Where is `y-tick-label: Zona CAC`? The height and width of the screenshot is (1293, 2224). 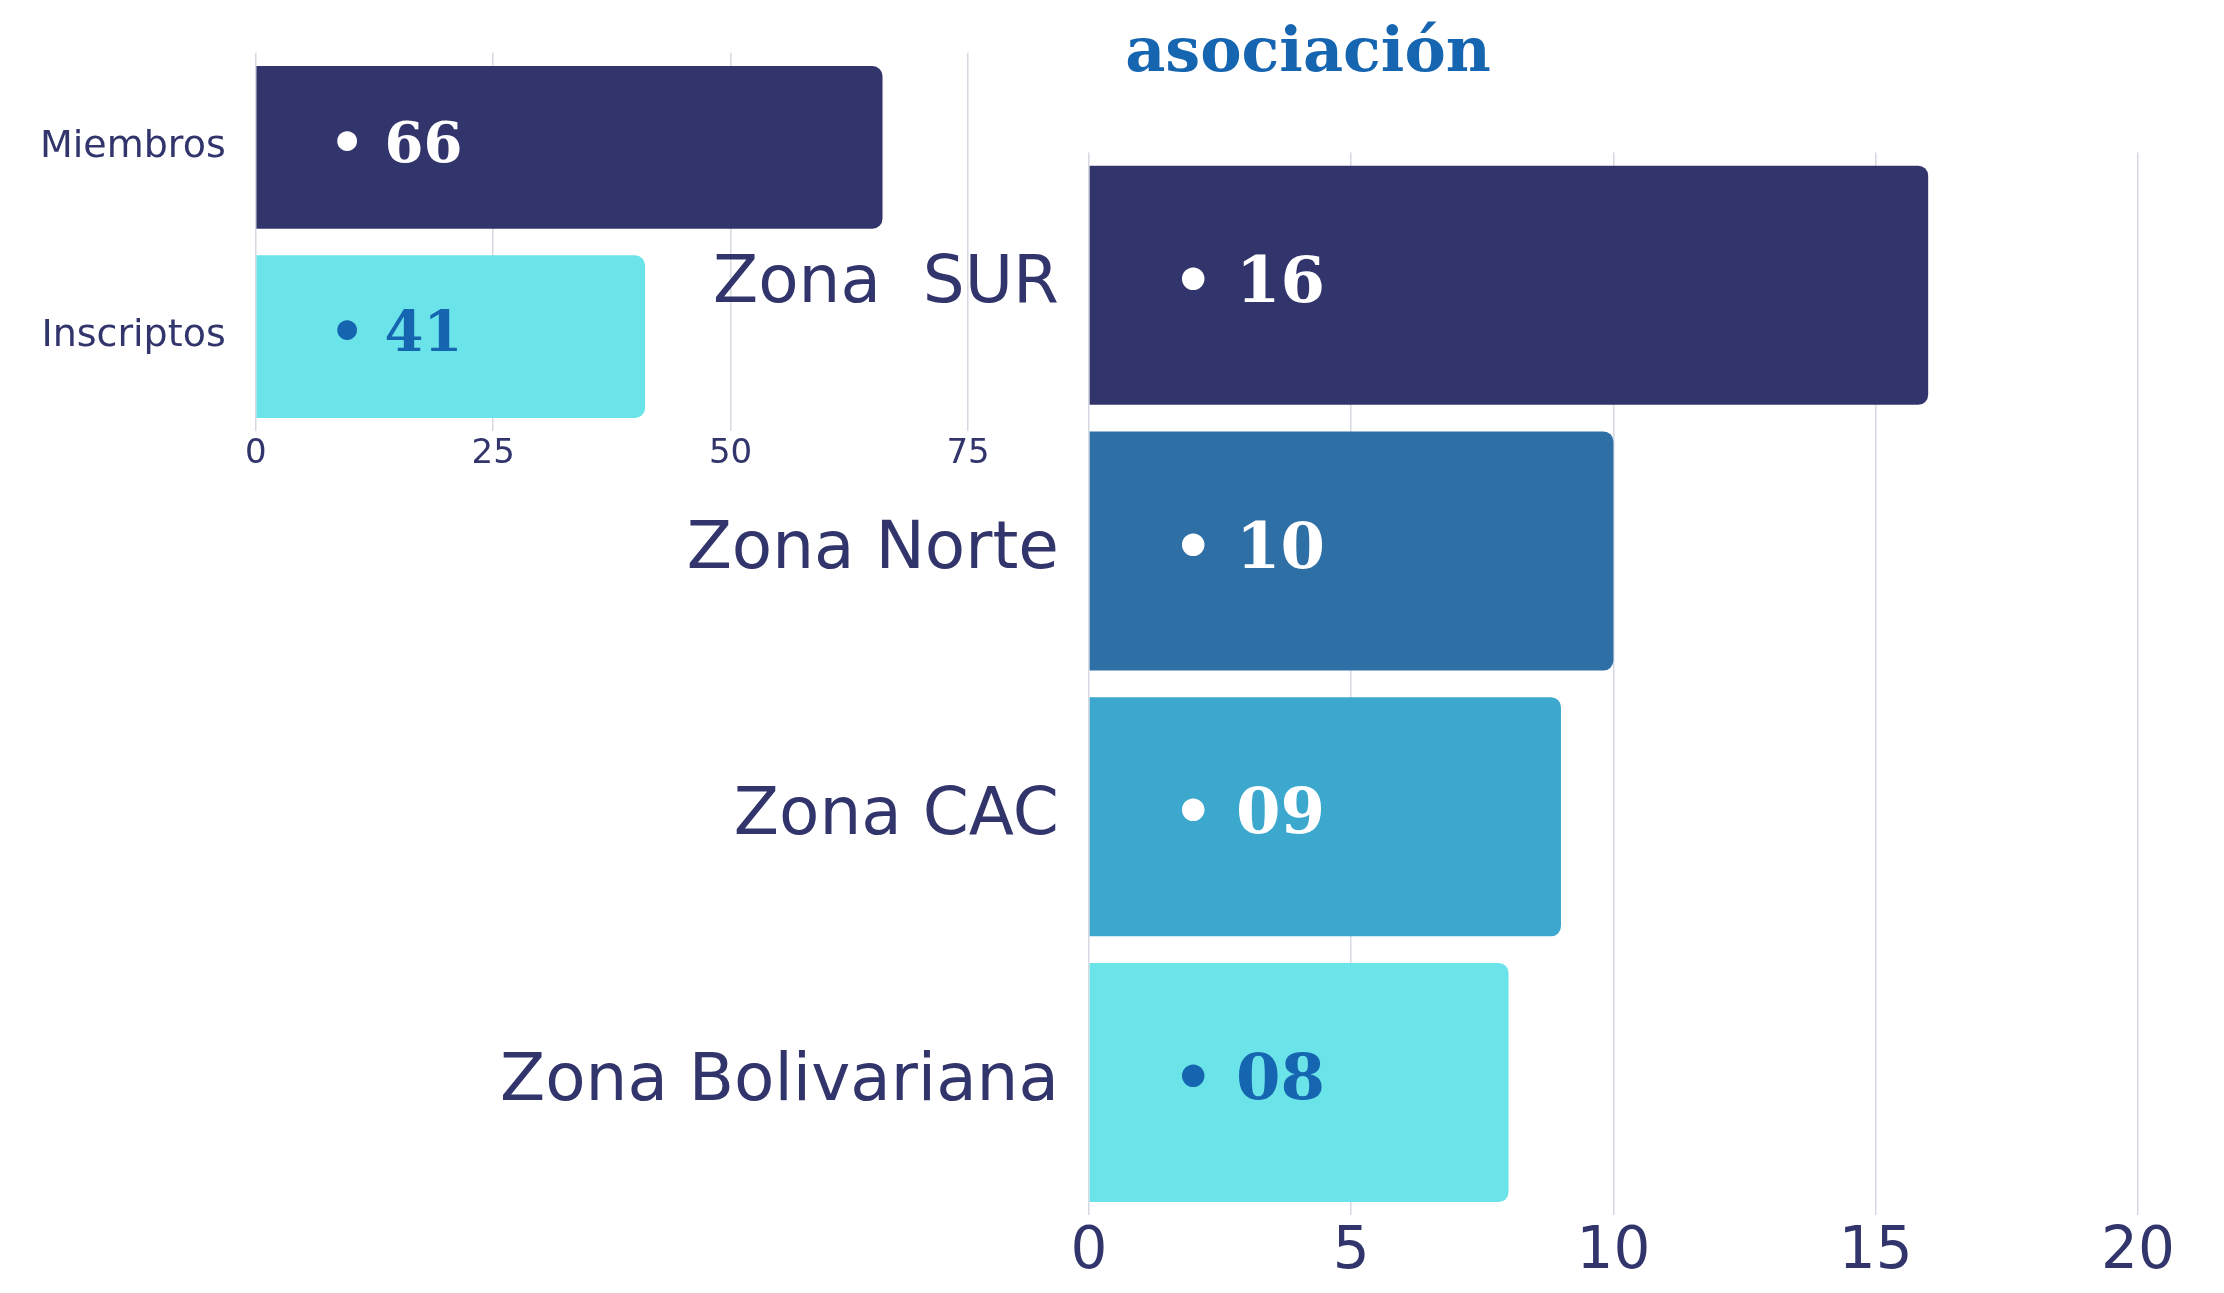
y-tick-label: Zona CAC is located at coordinates (896, 811).